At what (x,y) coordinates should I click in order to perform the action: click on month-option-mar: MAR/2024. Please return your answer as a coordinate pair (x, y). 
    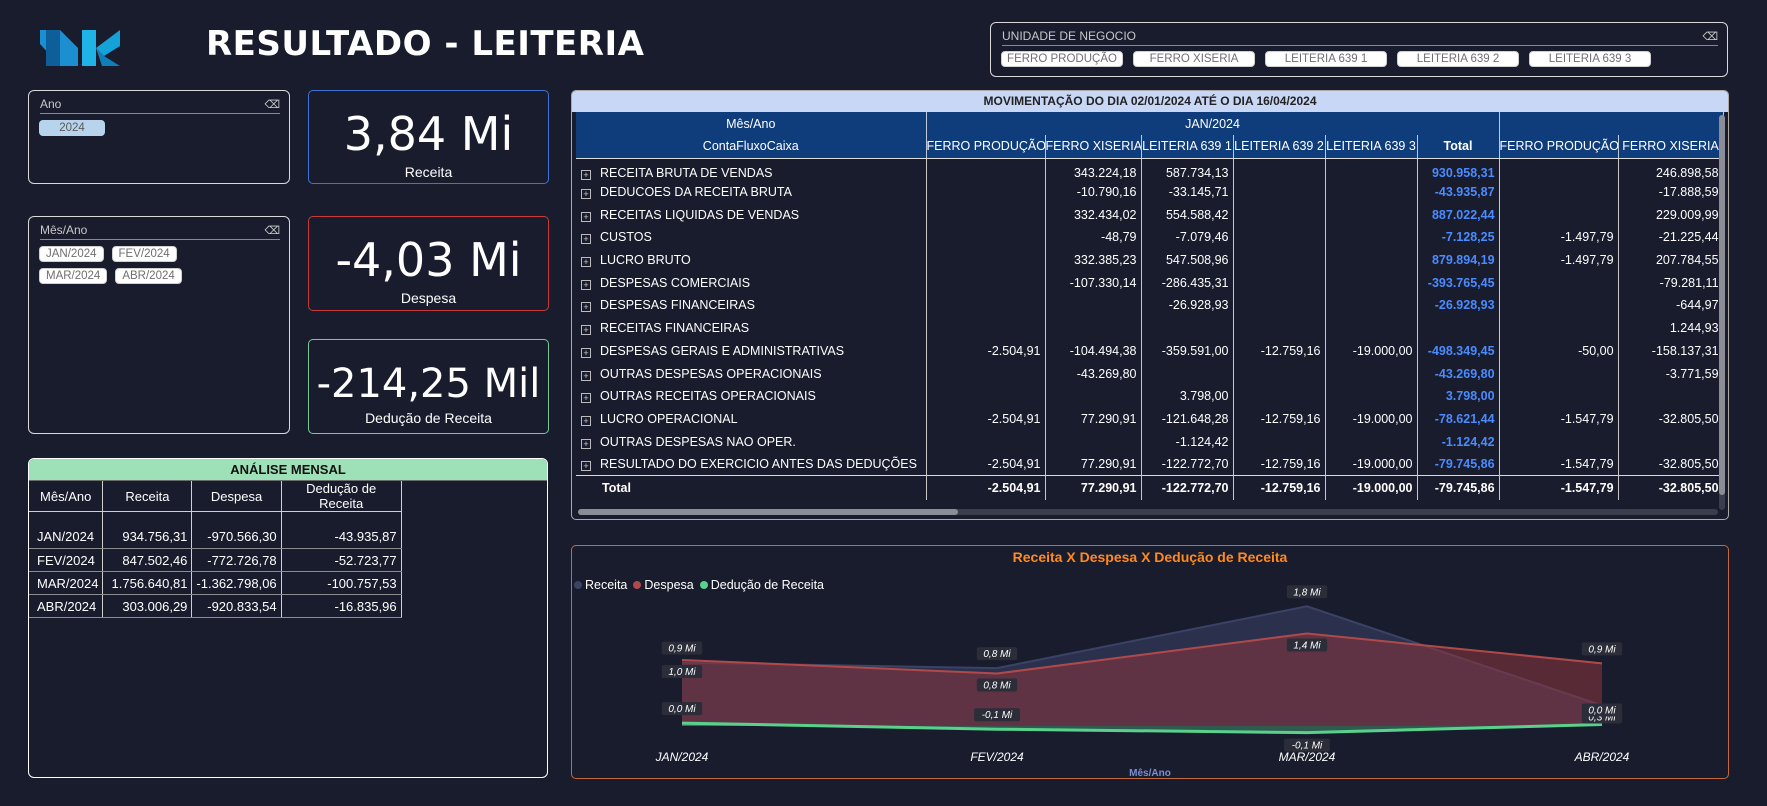
    Looking at the image, I should click on (73, 276).